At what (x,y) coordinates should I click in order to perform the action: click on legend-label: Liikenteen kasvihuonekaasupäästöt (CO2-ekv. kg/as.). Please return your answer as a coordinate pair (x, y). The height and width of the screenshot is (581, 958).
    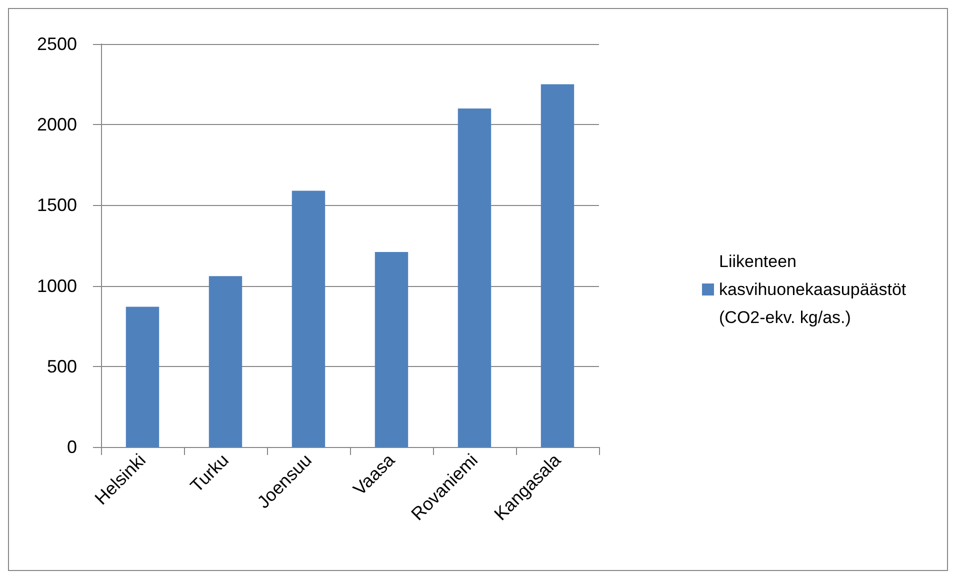
    Looking at the image, I should click on (815, 289).